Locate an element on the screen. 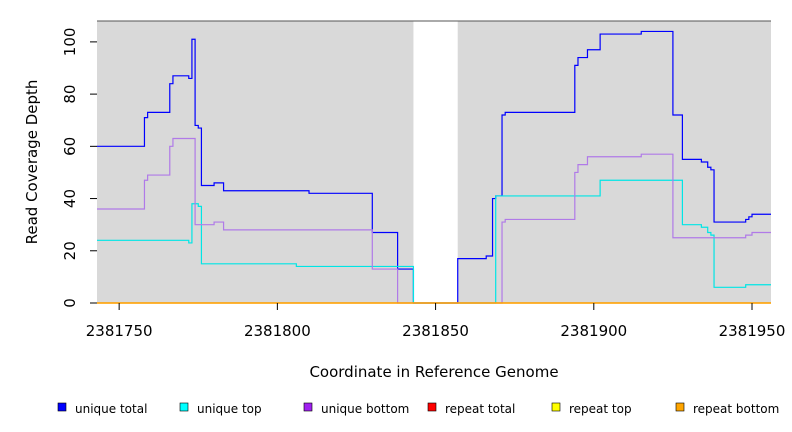 Image resolution: width=792 pixels, height=432 pixels. legend-item-repeat-total: repeat total is located at coordinates (471, 409).